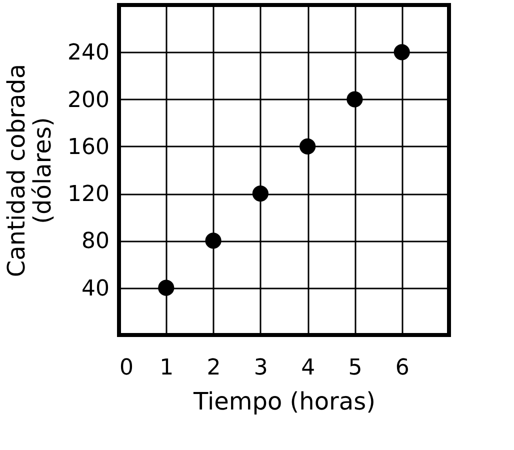 This screenshot has width=514, height=450. Describe the element at coordinates (29, 171) in the screenshot. I see `y-axis-title: Cantidad cobrada (dólares)` at that location.